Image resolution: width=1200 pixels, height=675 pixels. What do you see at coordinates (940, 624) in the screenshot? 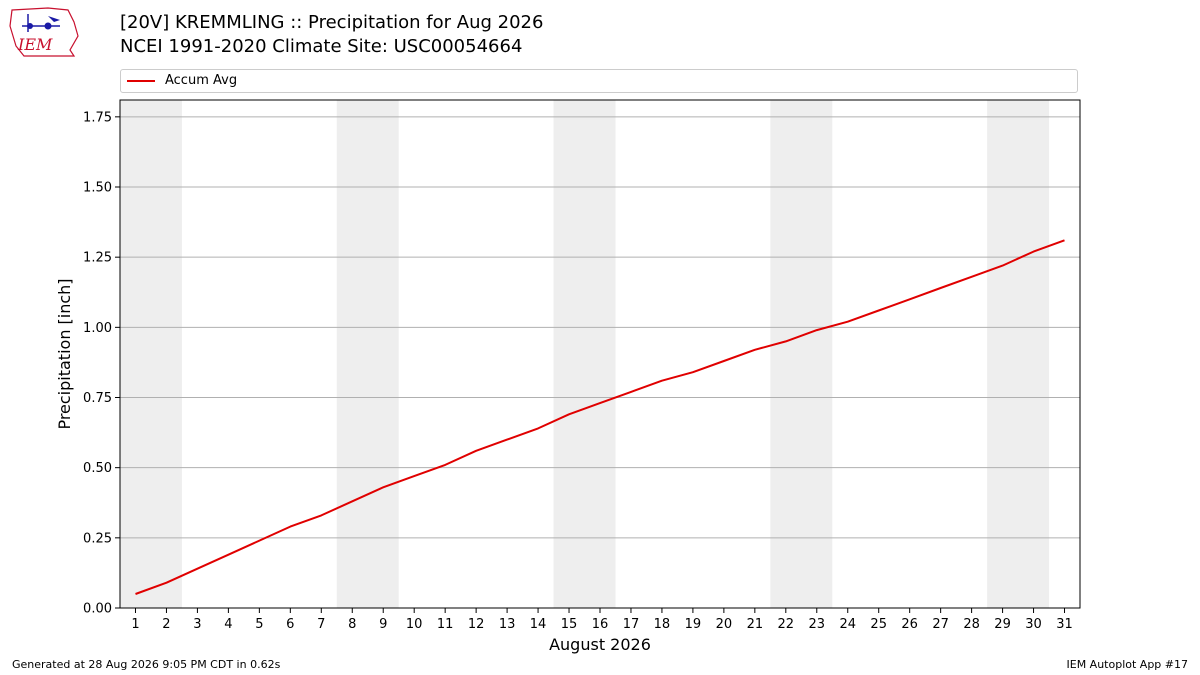
I see `x-tick-label: 27` at bounding box center [940, 624].